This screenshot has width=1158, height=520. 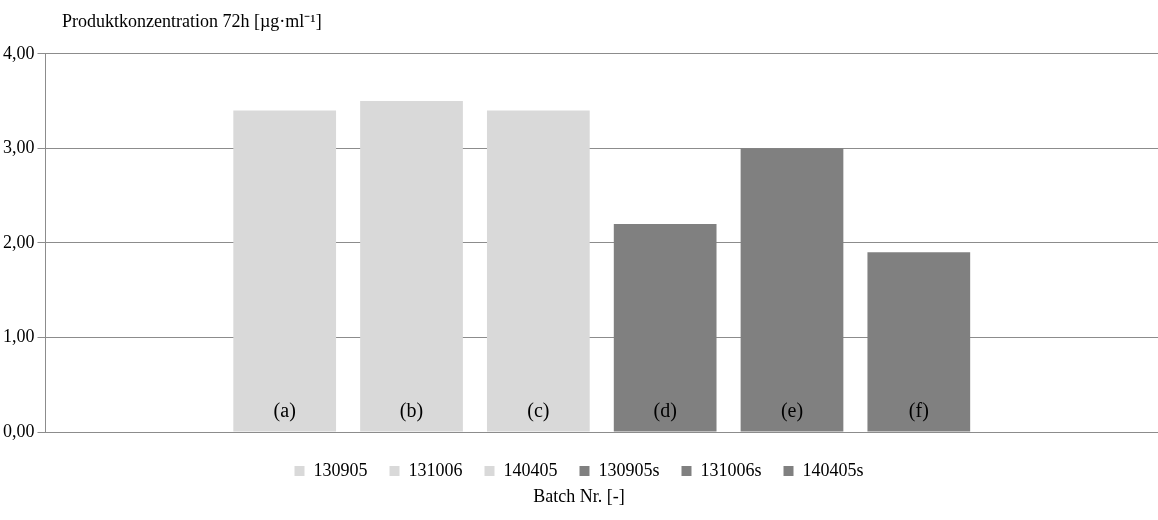 I want to click on y-tick-label: 0,00, so click(x=19, y=430).